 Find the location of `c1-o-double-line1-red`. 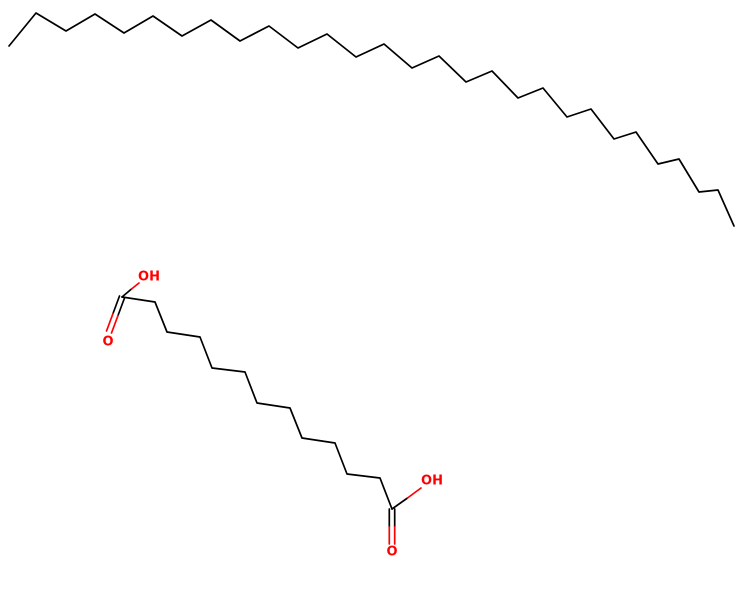

c1-o-double-line1-red is located at coordinates (114, 324).